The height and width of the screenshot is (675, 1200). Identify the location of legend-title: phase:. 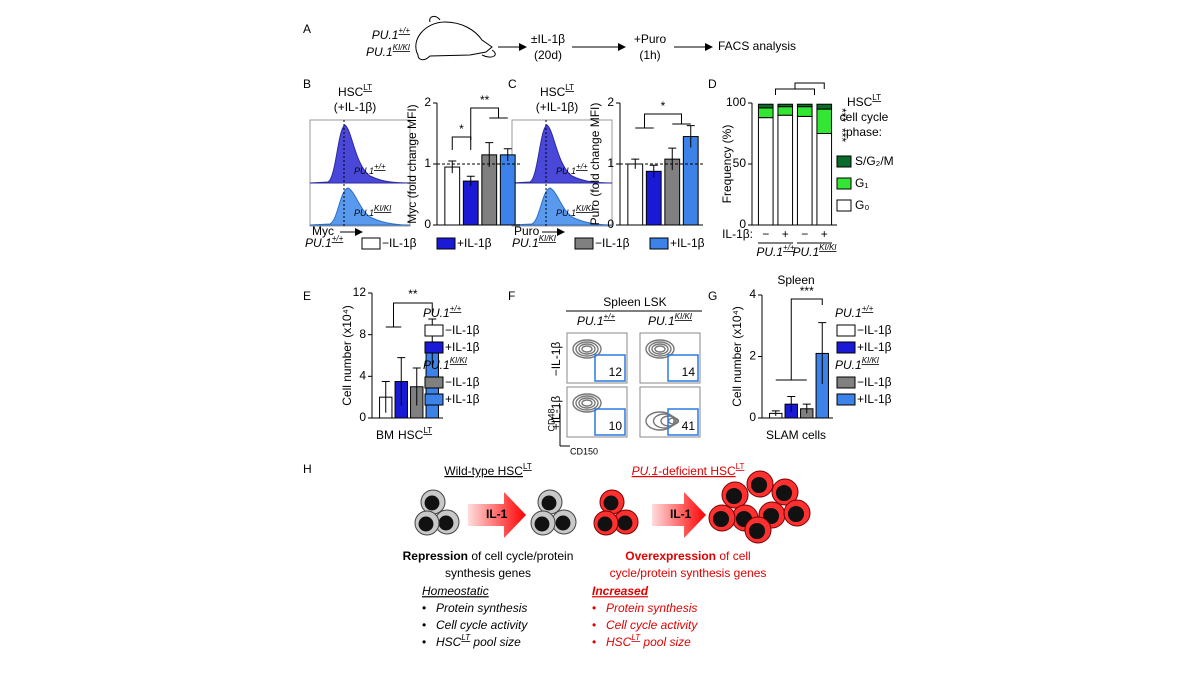
(864, 132).